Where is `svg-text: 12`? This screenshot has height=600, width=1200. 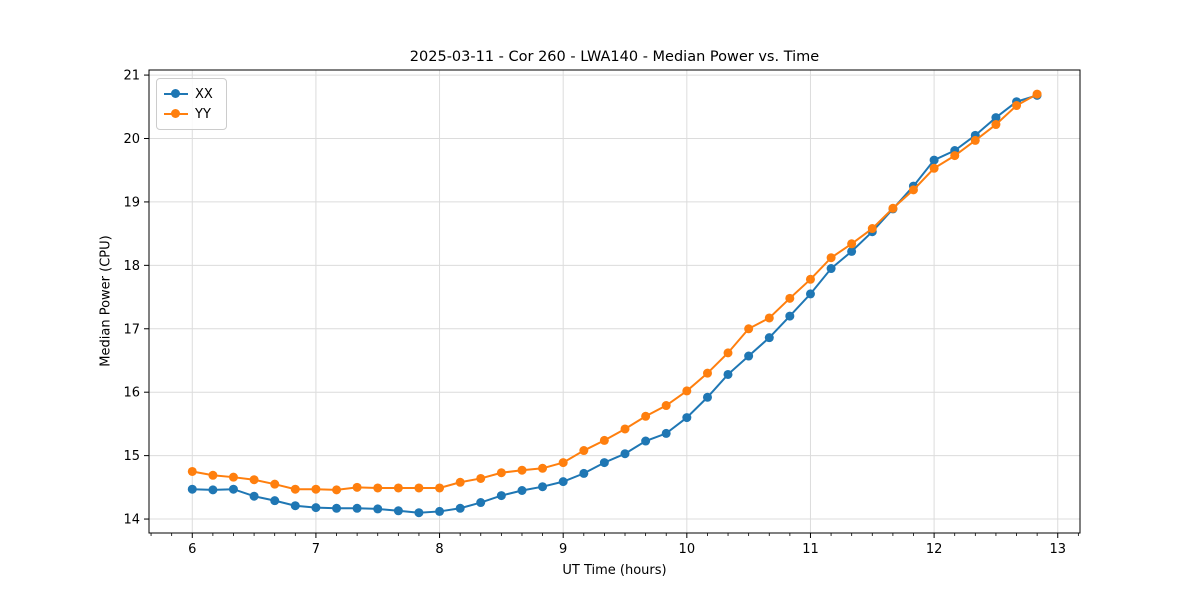 svg-text: 12 is located at coordinates (934, 549).